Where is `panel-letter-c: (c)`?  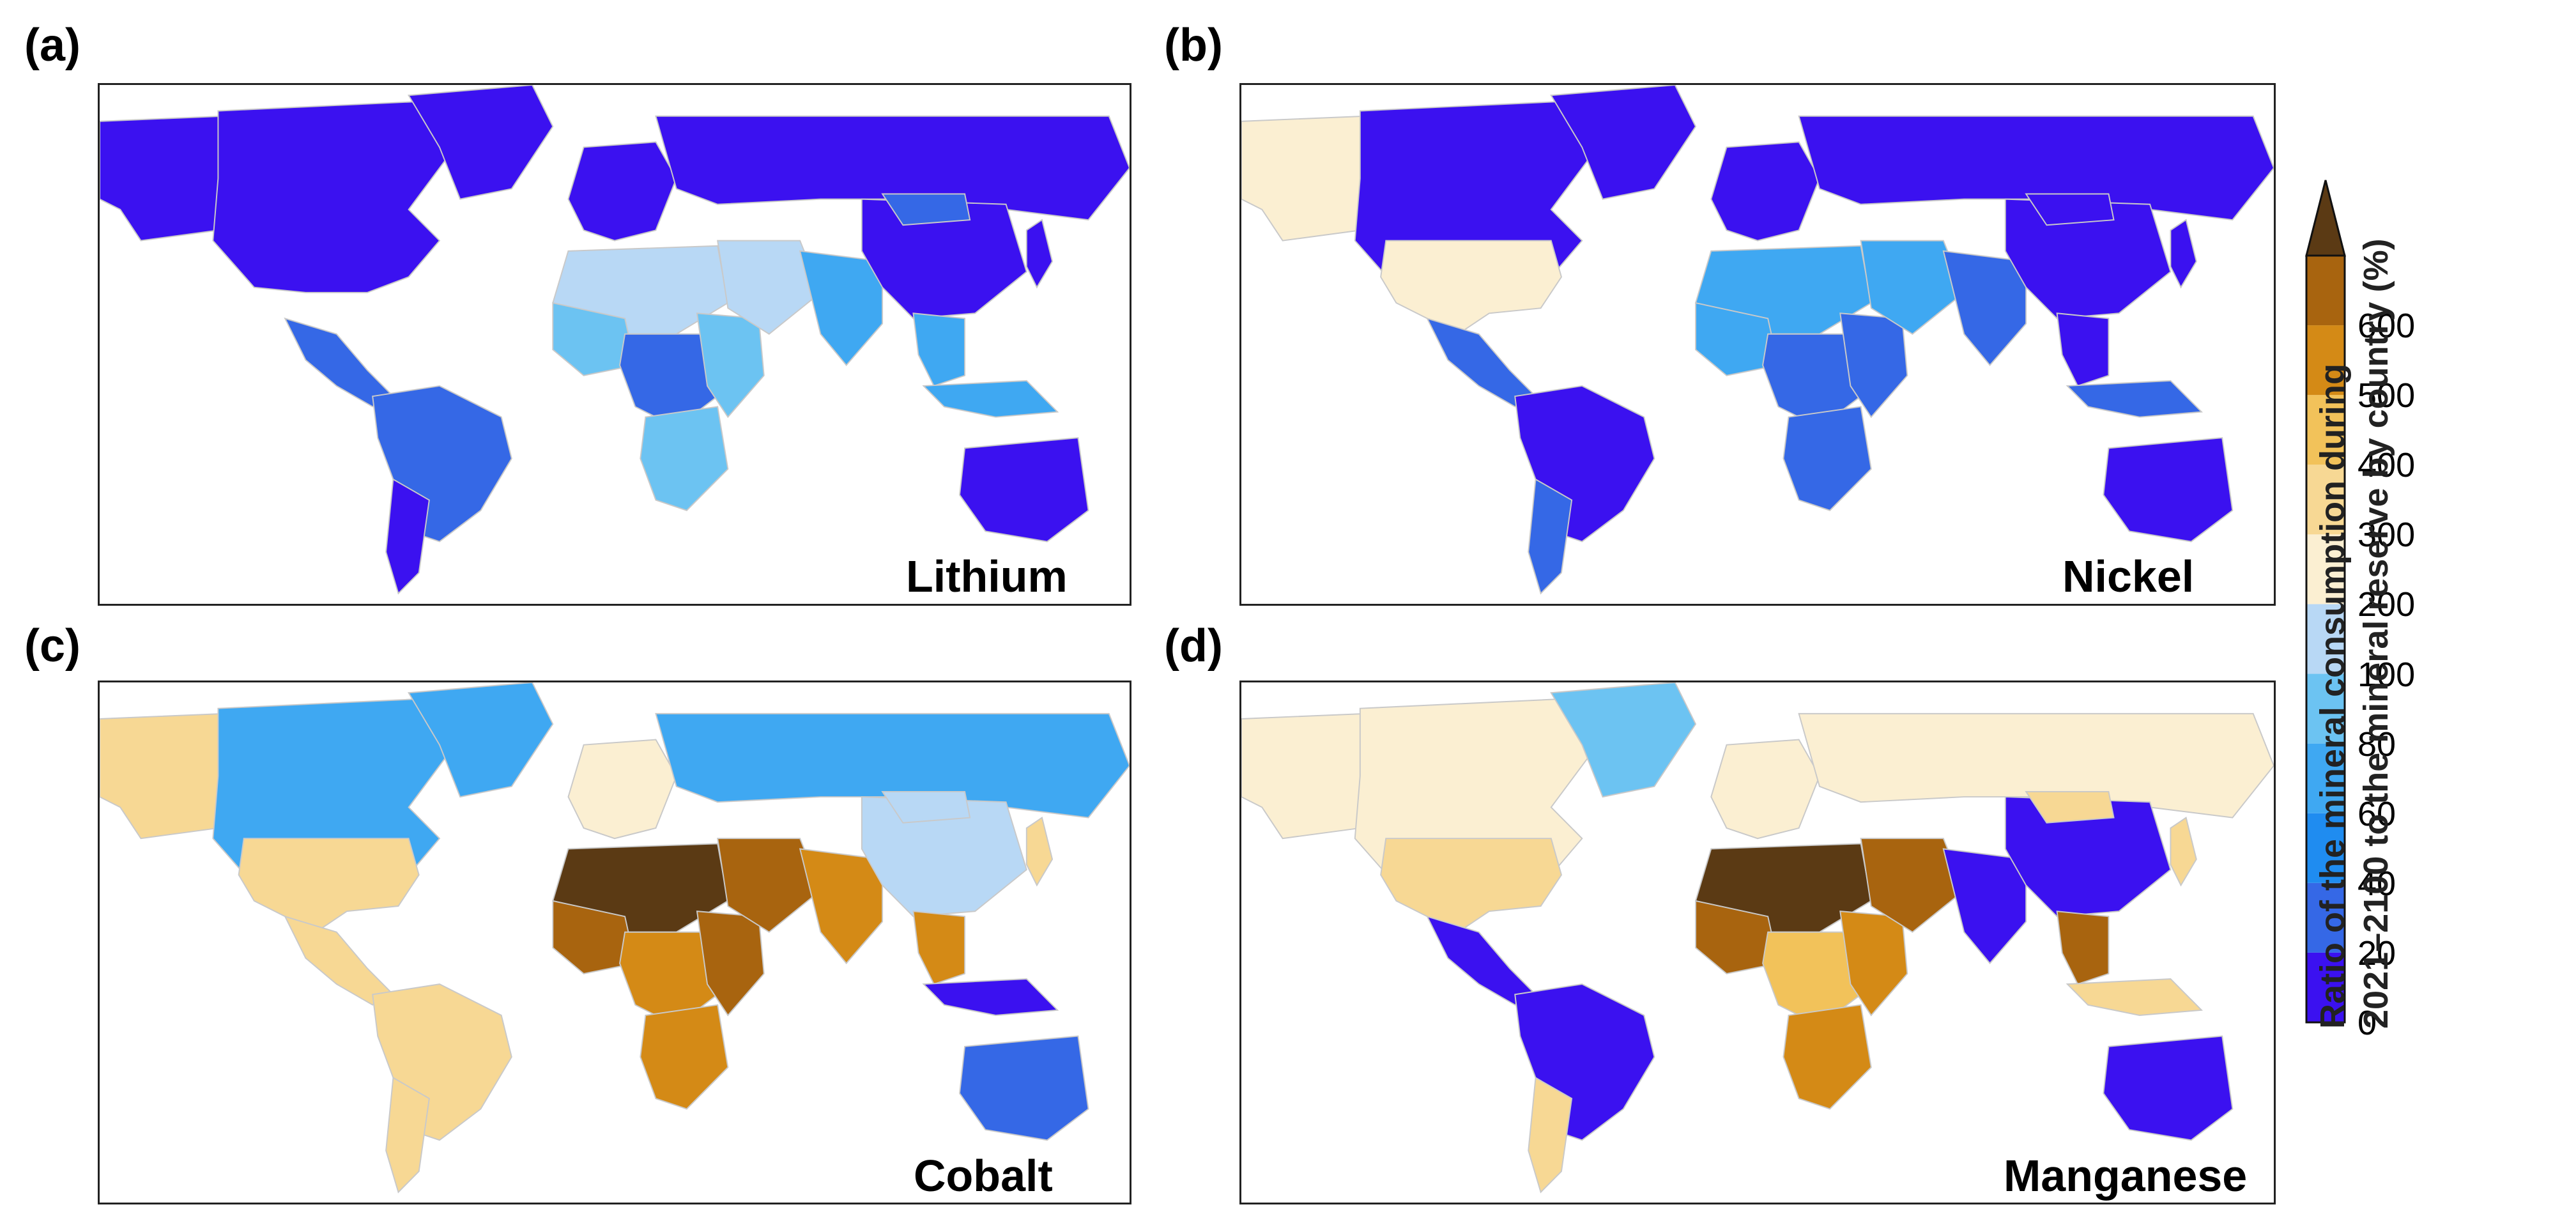
panel-letter-c: (c) is located at coordinates (52, 646).